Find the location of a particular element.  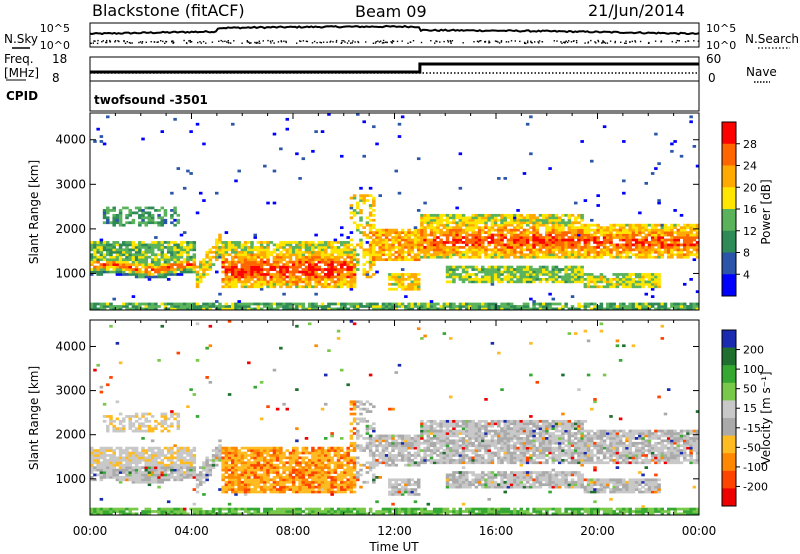

colorbar-segment is located at coordinates (729, 220).